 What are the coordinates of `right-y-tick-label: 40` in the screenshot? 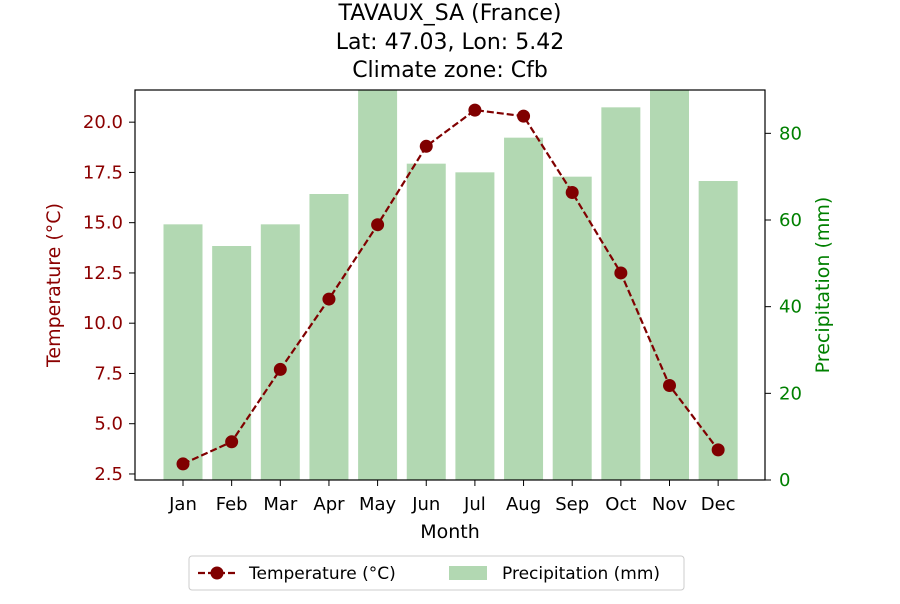 It's located at (790, 307).